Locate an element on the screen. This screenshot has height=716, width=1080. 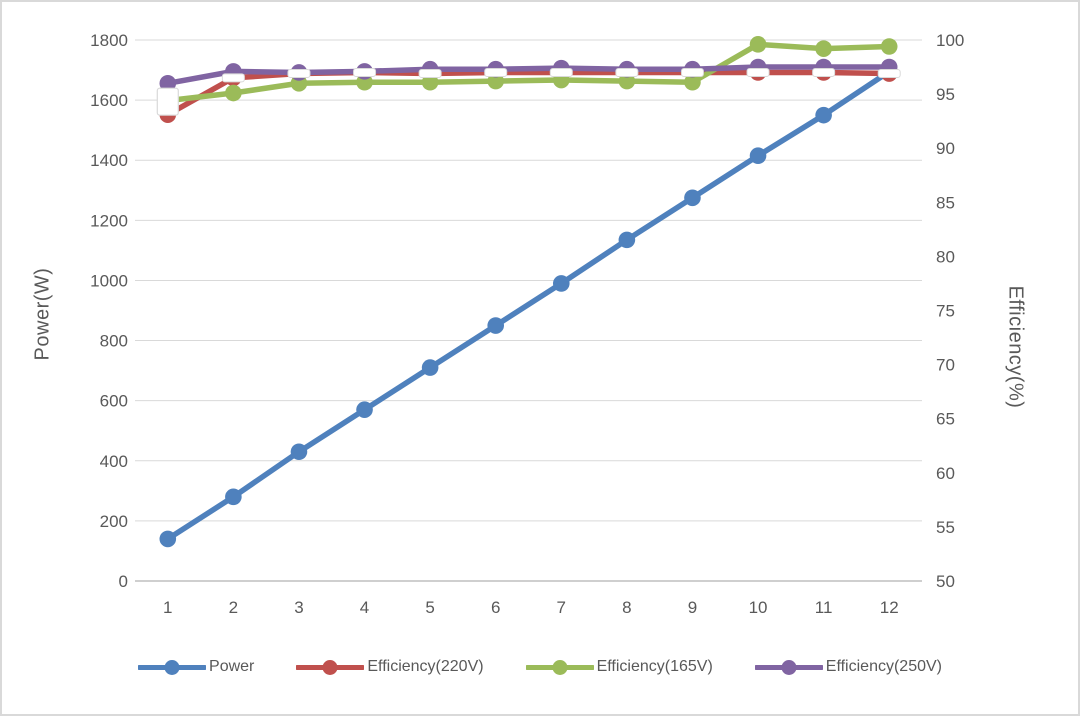
right-axis-tick-label: 95 is located at coordinates (945, 94).